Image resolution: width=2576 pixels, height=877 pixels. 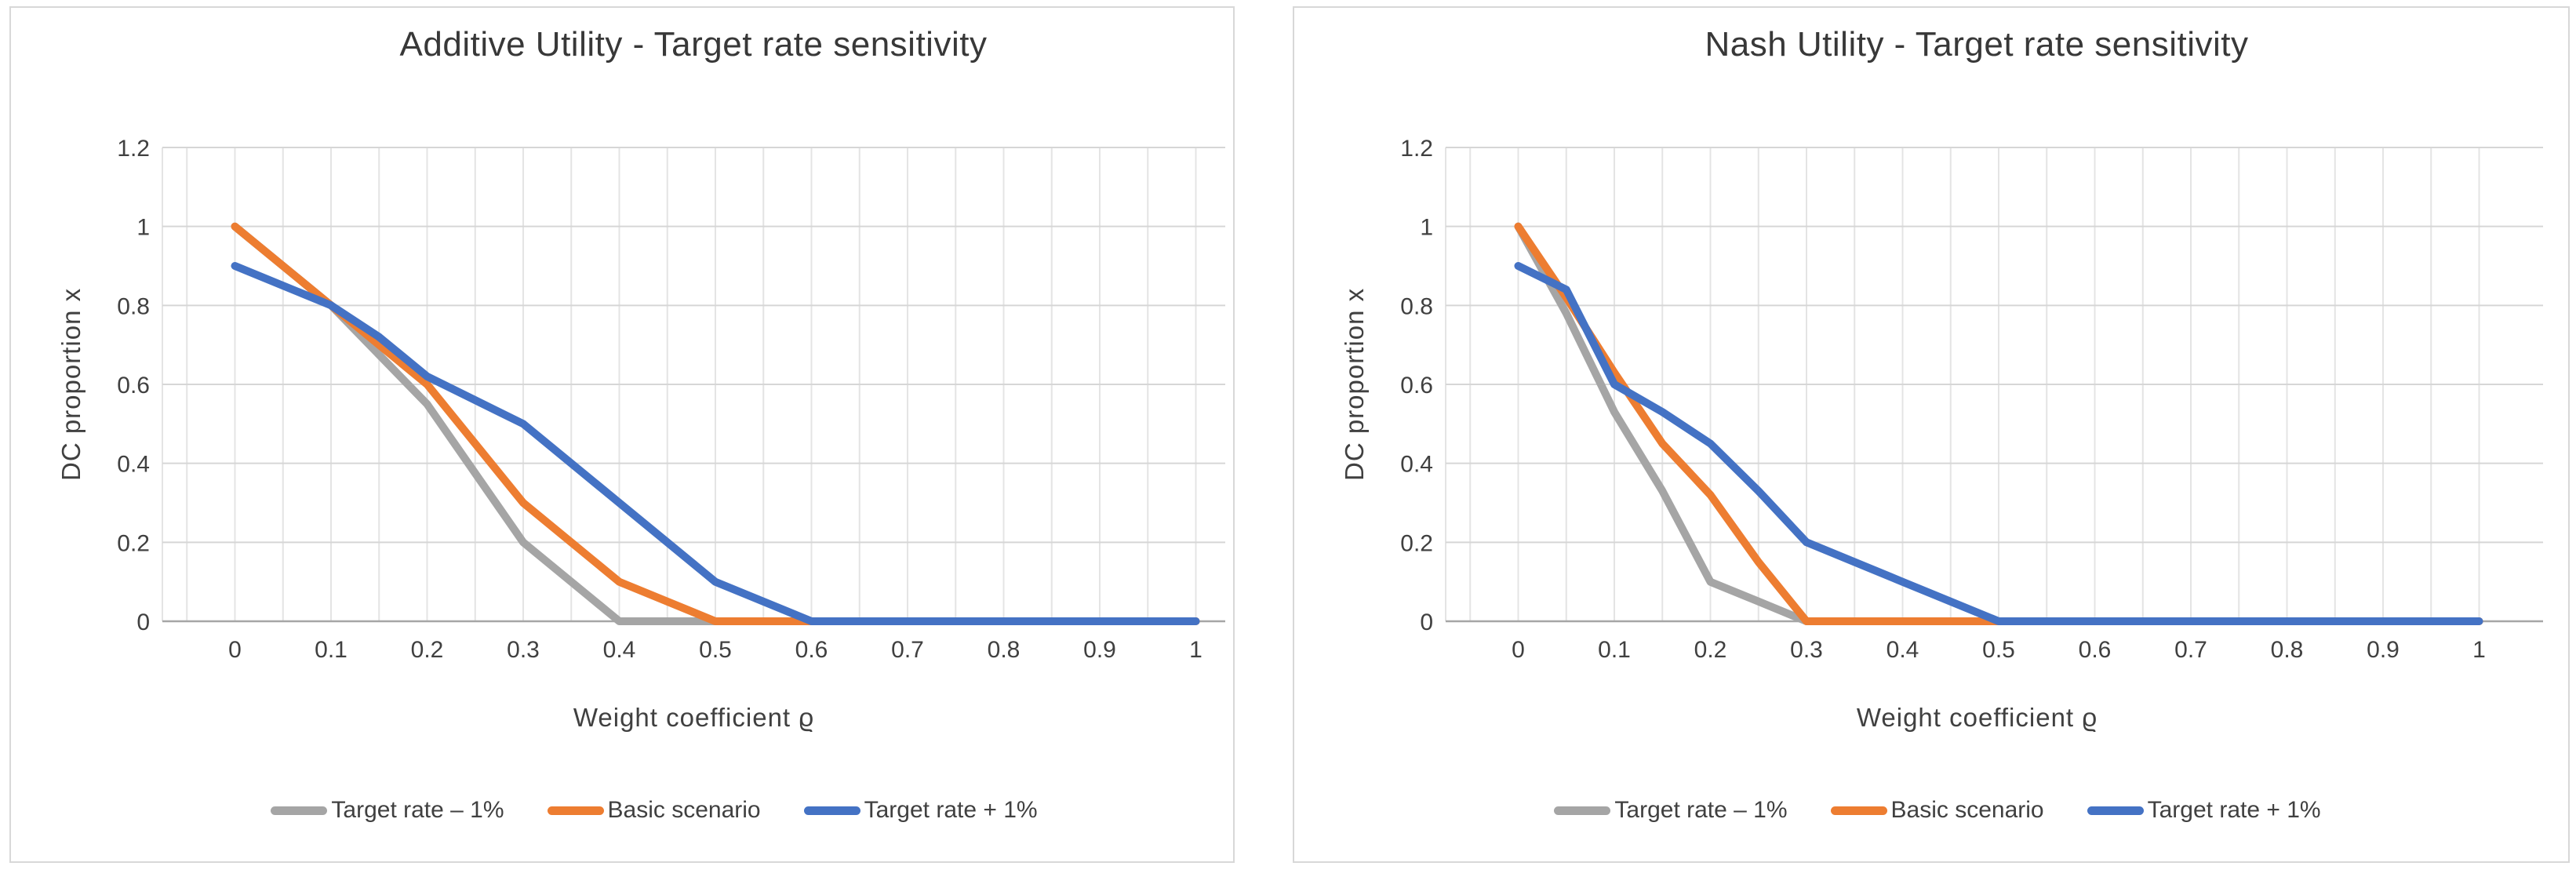 What do you see at coordinates (1977, 44) in the screenshot?
I see `chart-title: Nash Utility - Target rate sensitivity` at bounding box center [1977, 44].